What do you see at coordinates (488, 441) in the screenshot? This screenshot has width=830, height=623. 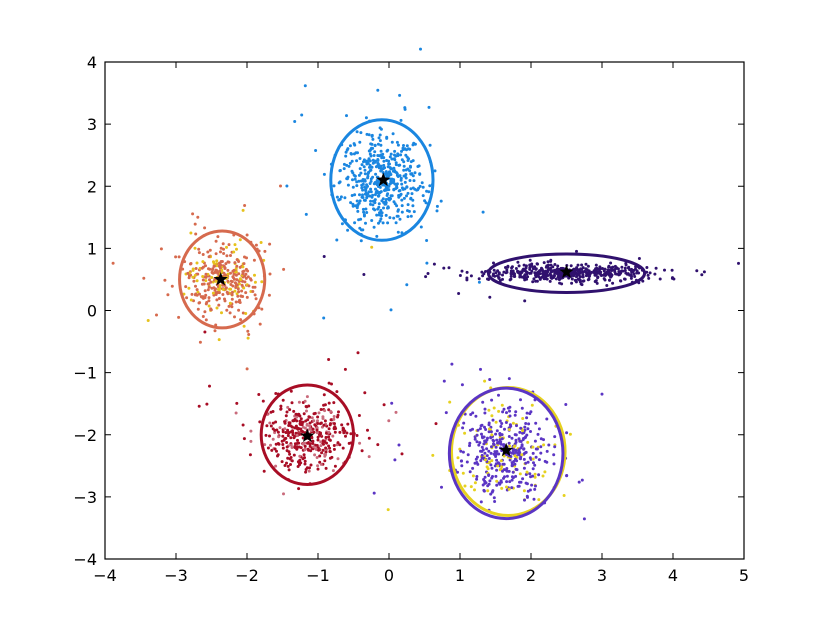 I see `cluster-bottom-right-points` at bounding box center [488, 441].